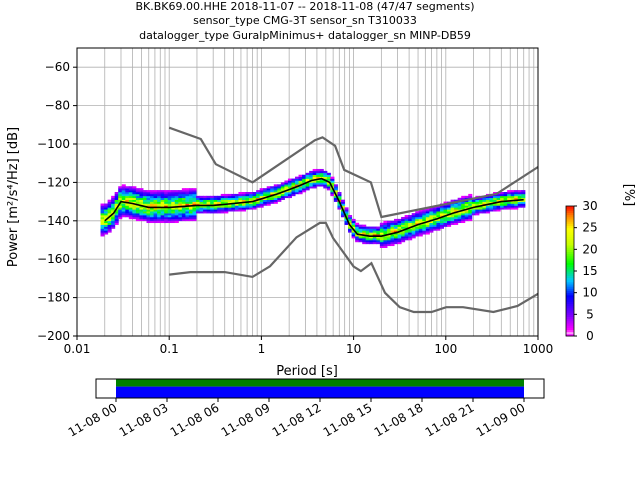 Image resolution: width=640 pixels, height=480 pixels. What do you see at coordinates (353, 349) in the screenshot?
I see `x-tick-label: 10` at bounding box center [353, 349].